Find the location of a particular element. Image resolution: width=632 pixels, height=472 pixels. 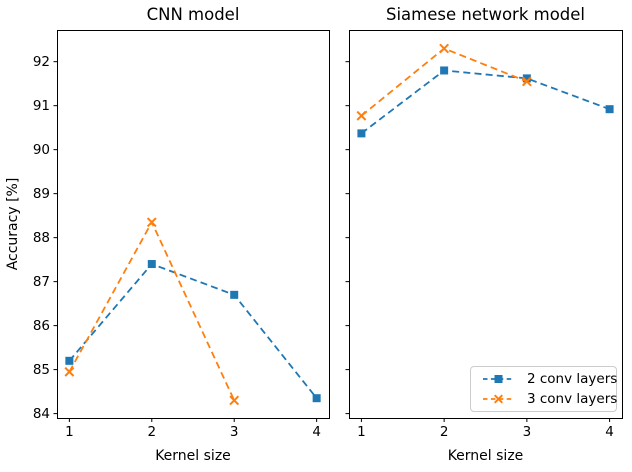

y-tick-label: 87 is located at coordinates (41, 282).